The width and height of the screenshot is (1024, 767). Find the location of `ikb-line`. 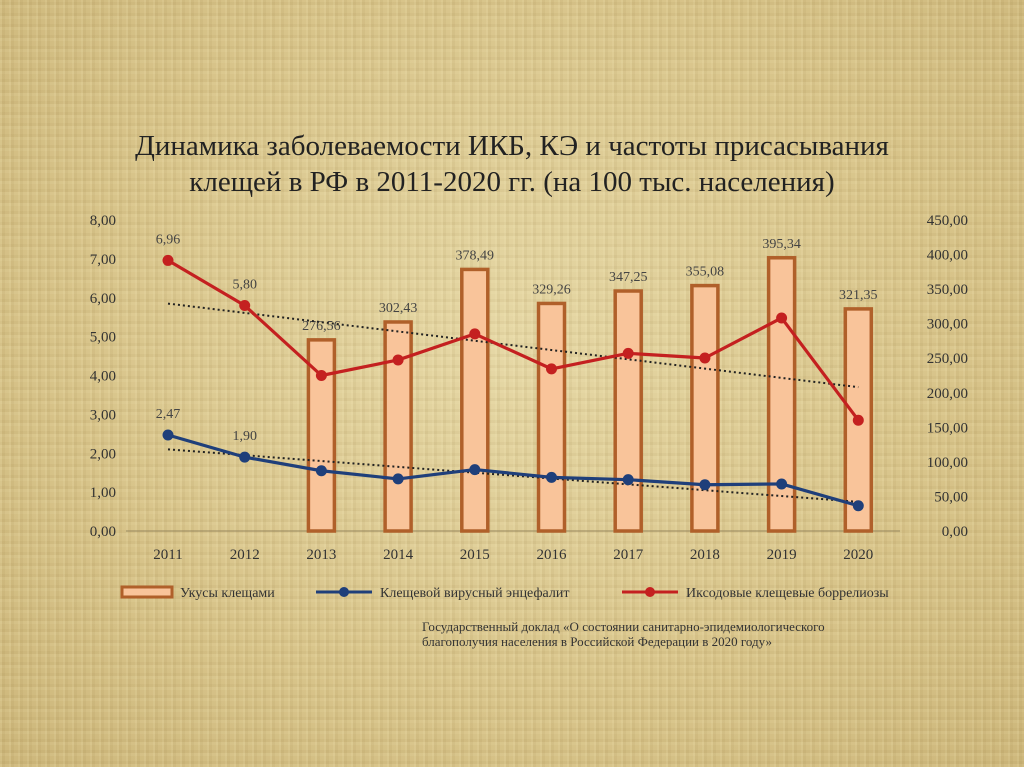

ikb-line is located at coordinates (513, 340).